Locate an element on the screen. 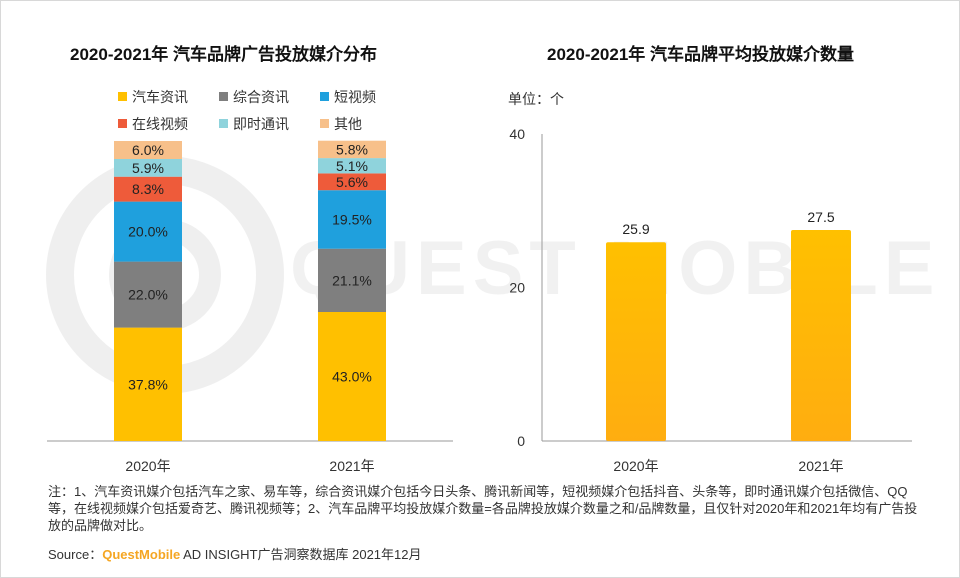 This screenshot has width=960, height=578. legend-item: 即时通讯 is located at coordinates (254, 124).